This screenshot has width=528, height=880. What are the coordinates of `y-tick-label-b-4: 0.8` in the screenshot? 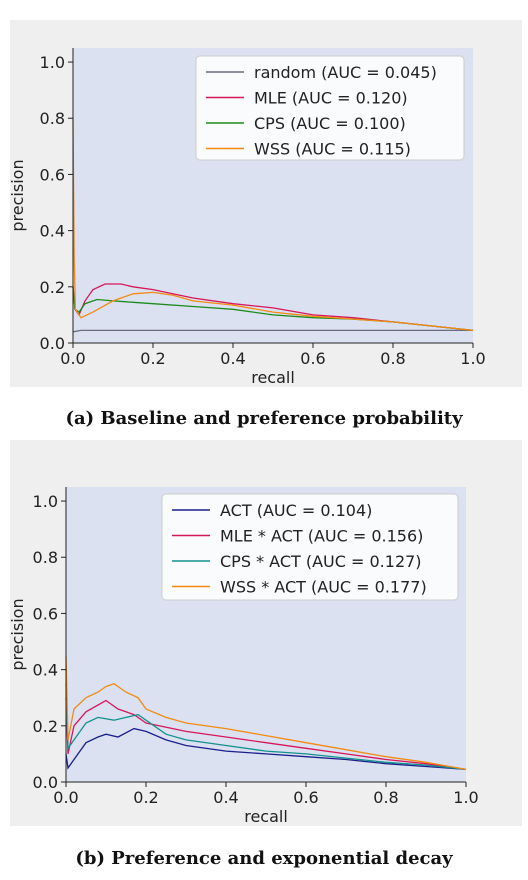 It's located at (45, 557).